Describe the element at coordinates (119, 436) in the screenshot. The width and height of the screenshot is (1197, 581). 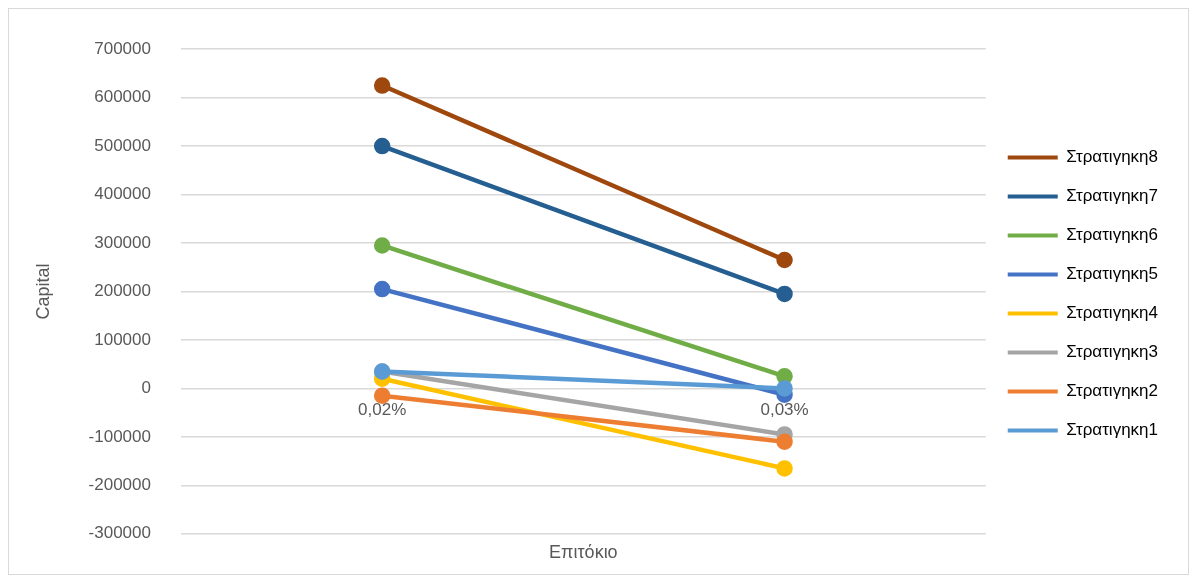
I see `y-tick-label: -100000` at that location.